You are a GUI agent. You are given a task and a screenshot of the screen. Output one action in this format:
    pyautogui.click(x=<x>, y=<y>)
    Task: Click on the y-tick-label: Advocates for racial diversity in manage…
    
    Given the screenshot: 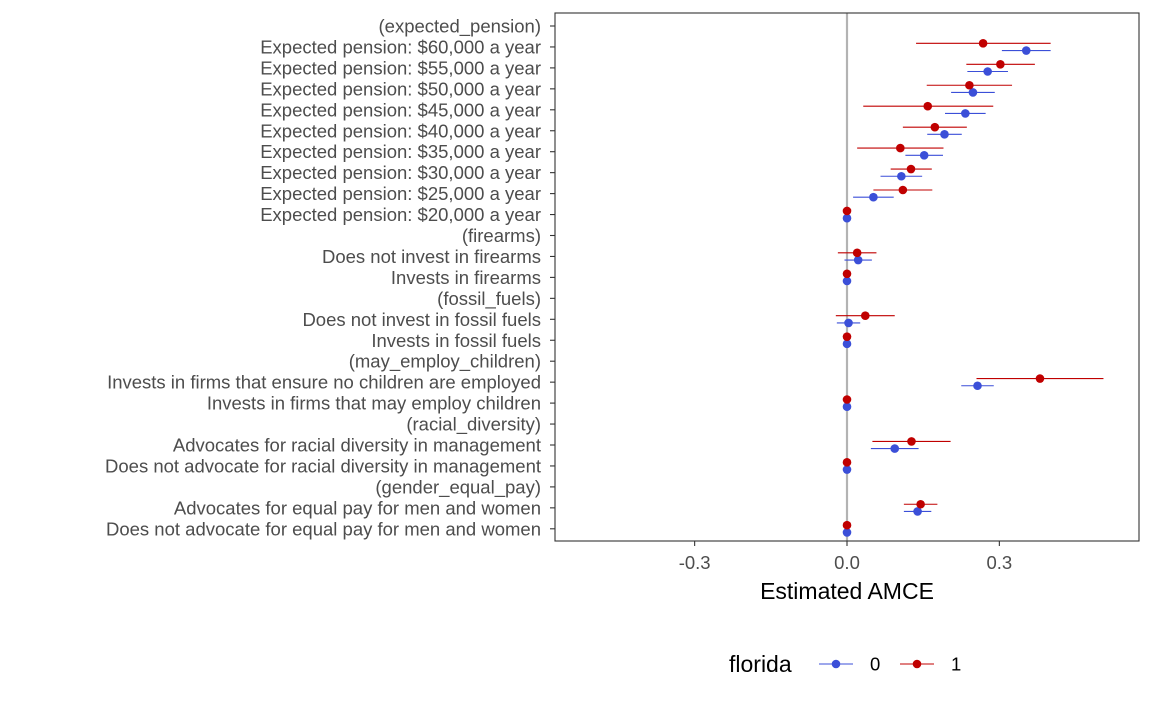 What is the action you would take?
    pyautogui.click(x=357, y=445)
    